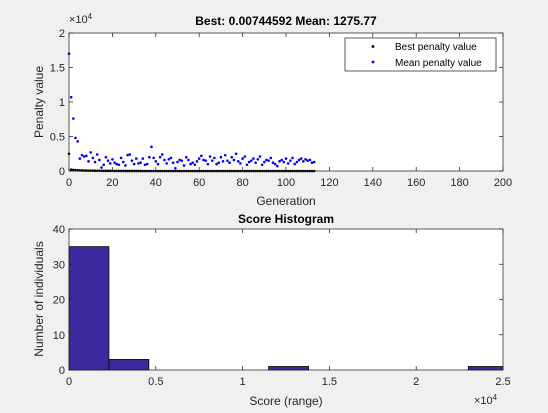 The width and height of the screenshot is (548, 413). What do you see at coordinates (436, 47) in the screenshot?
I see `legend-best-label: Best penalty value` at bounding box center [436, 47].